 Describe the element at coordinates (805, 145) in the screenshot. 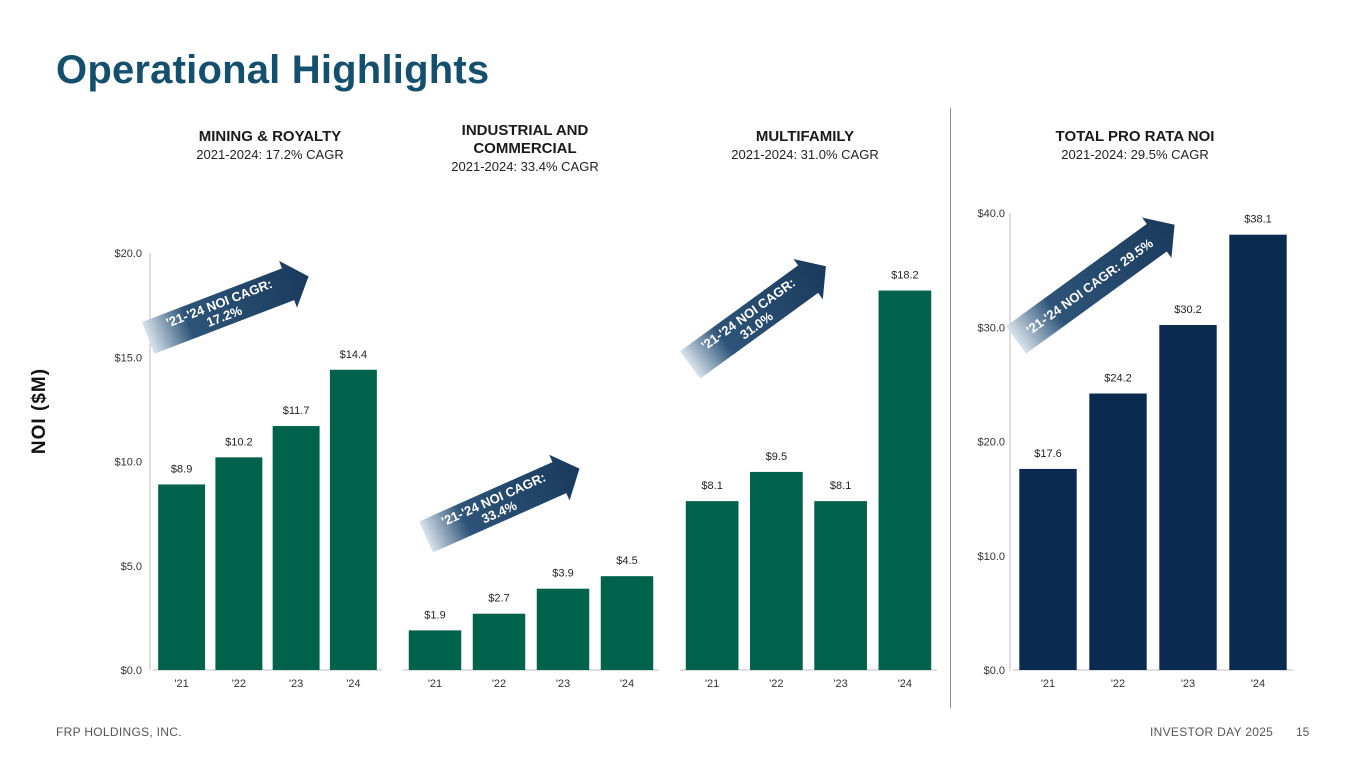

I see `segment-header-multifamily: MULTIFAMILY 2021-2024: 31.0% CAGR` at that location.